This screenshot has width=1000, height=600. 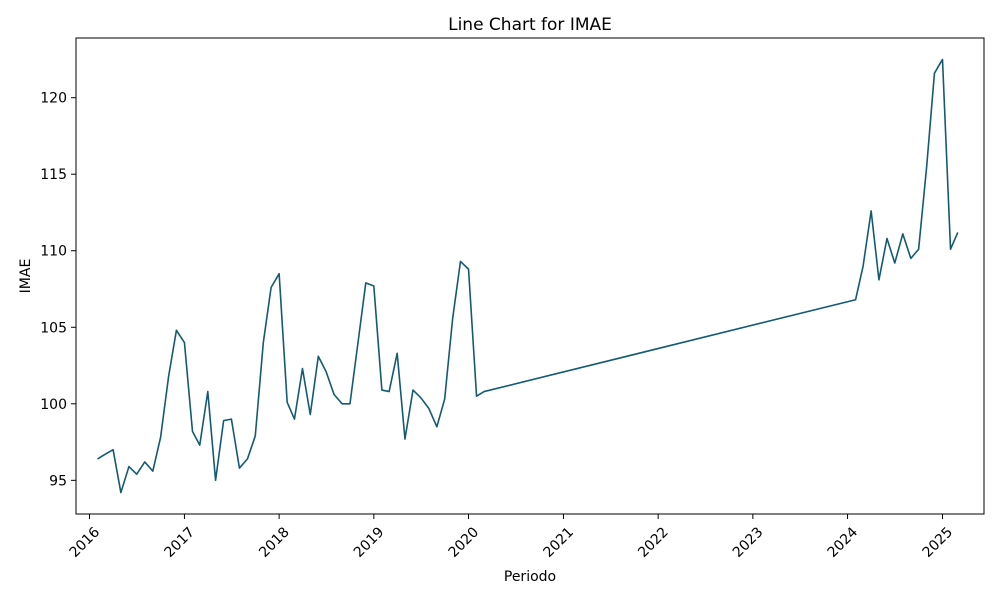 I want to click on y-tick-label: 95, so click(x=58, y=481).